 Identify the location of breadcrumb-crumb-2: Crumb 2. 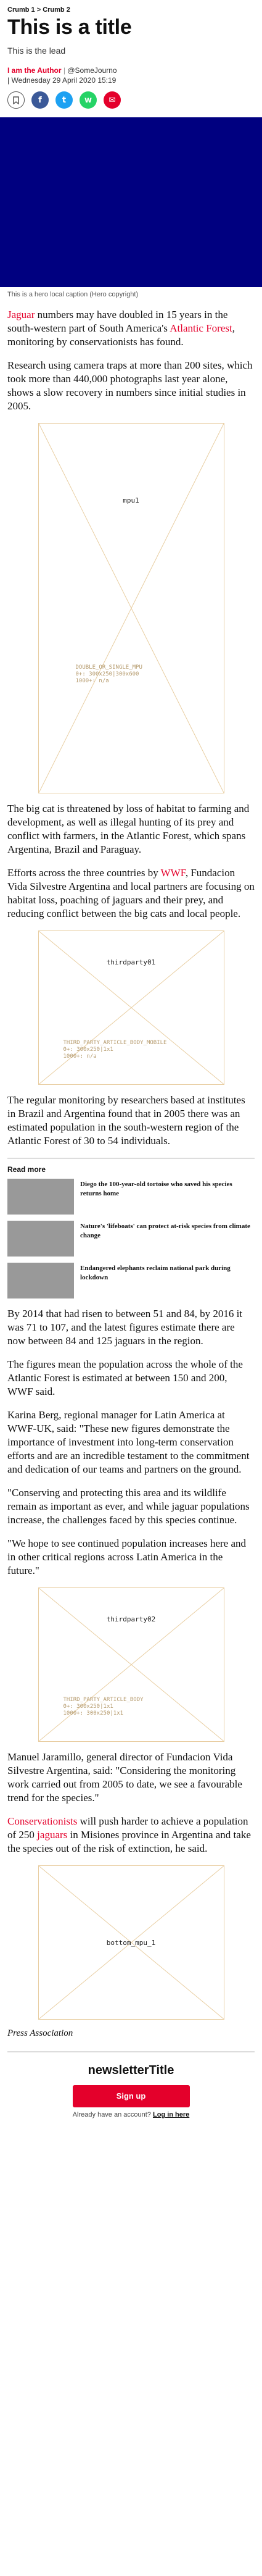
(56, 10).